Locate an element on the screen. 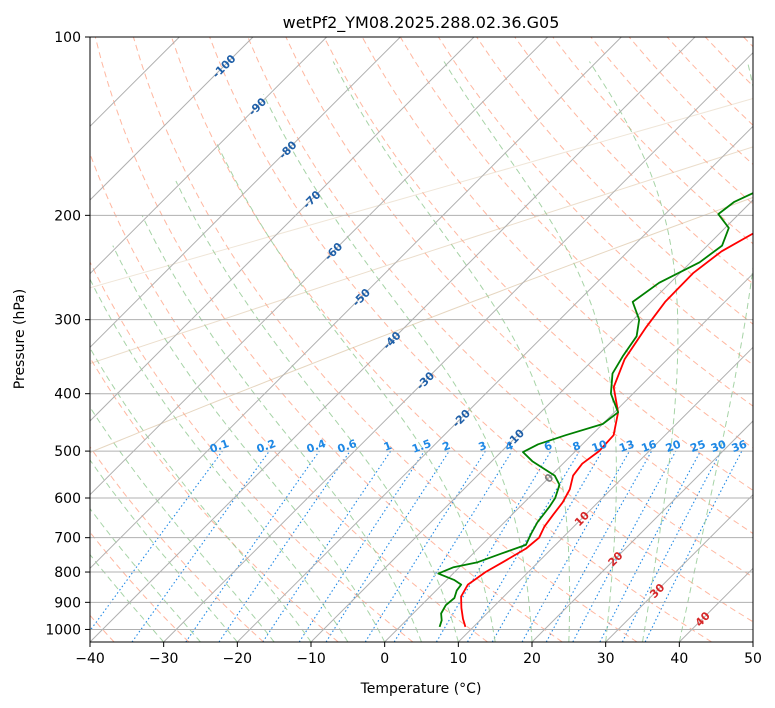 This screenshot has height=708, width=775. y-tick-label: 1000 is located at coordinates (63, 630).